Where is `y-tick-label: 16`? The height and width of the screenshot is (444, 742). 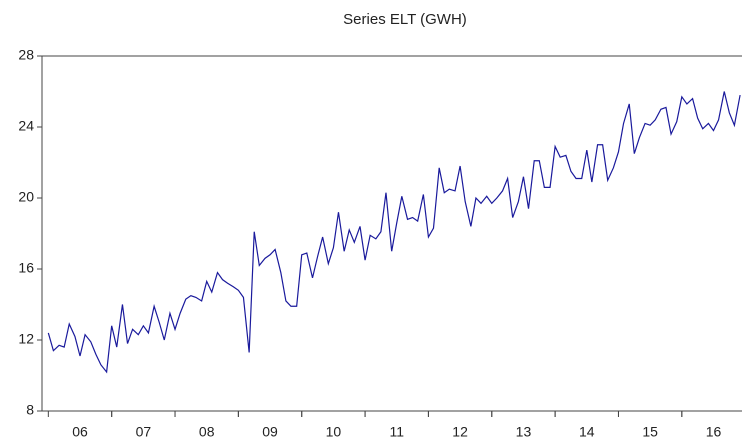 y-tick-label: 16 is located at coordinates (26, 268).